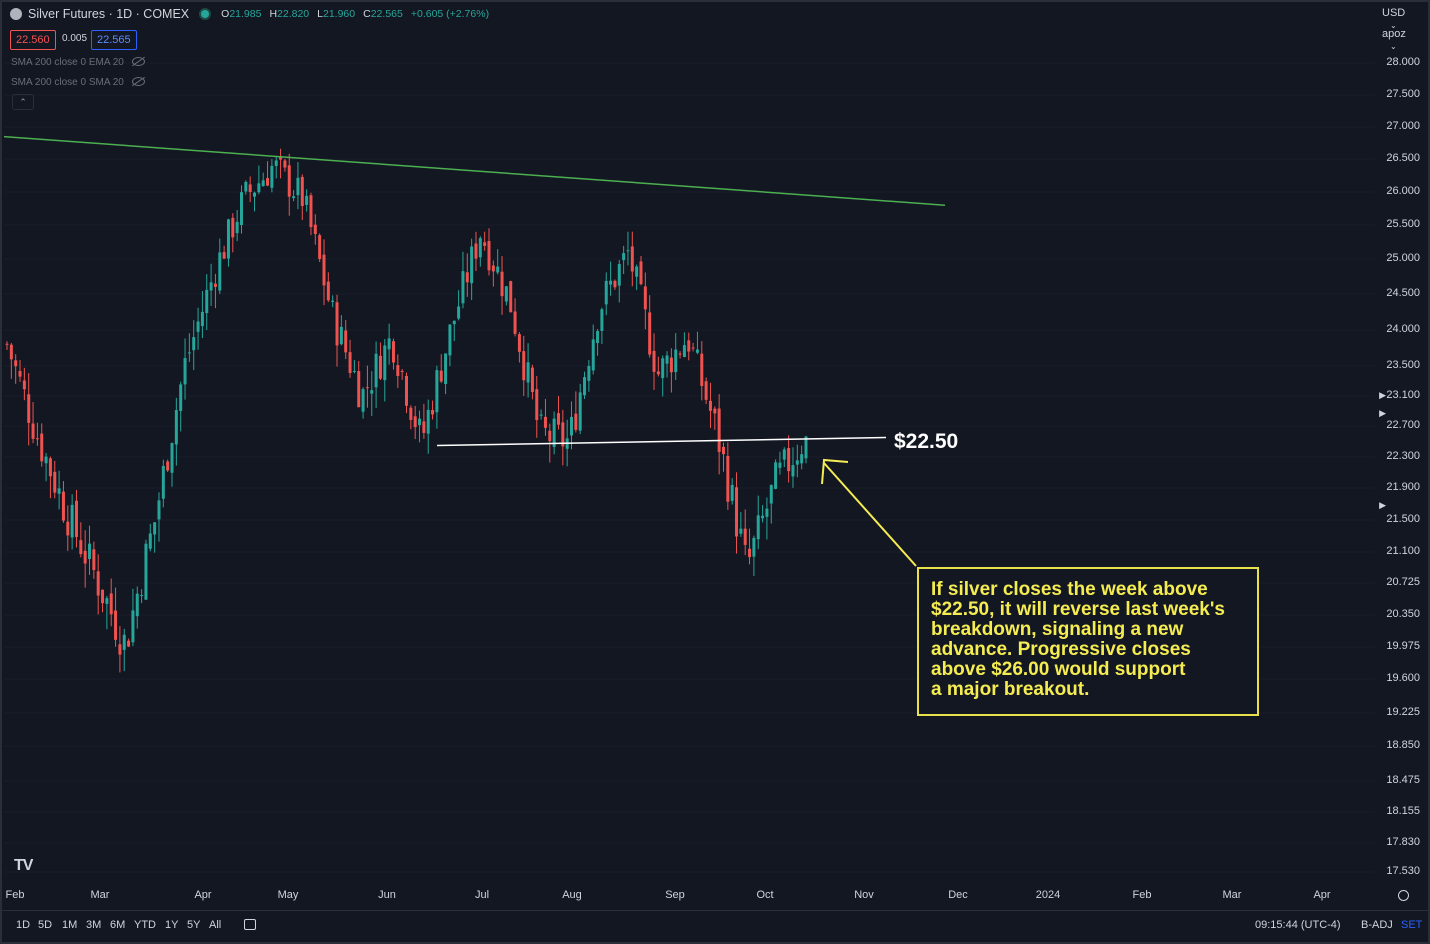  I want to click on scale-select: apoz ⌄, so click(1402, 39).